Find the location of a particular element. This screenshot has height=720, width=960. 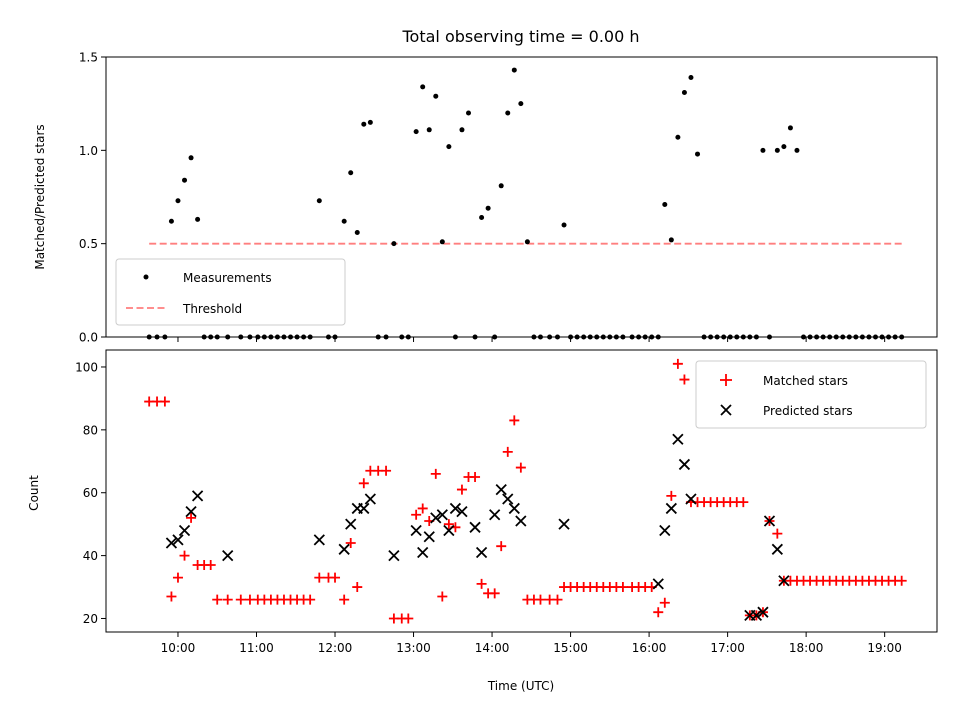

legend-threshold-label: Threshold is located at coordinates (212, 309).